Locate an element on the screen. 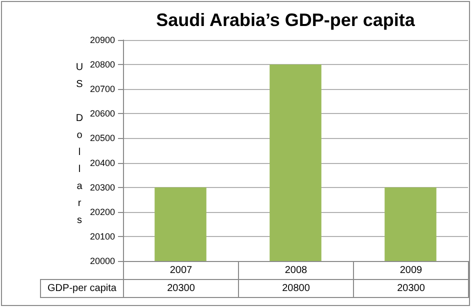 This screenshot has height=307, width=471. y-tick-label: 20300 is located at coordinates (102, 187).